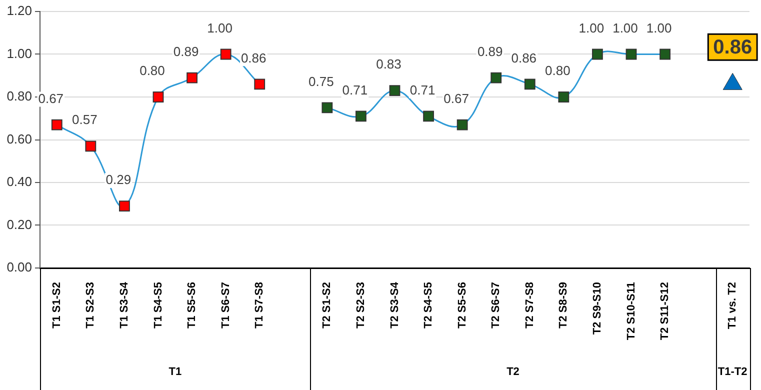  What do you see at coordinates (19, 96) in the screenshot?
I see `y-tick-label: 0.80` at bounding box center [19, 96].